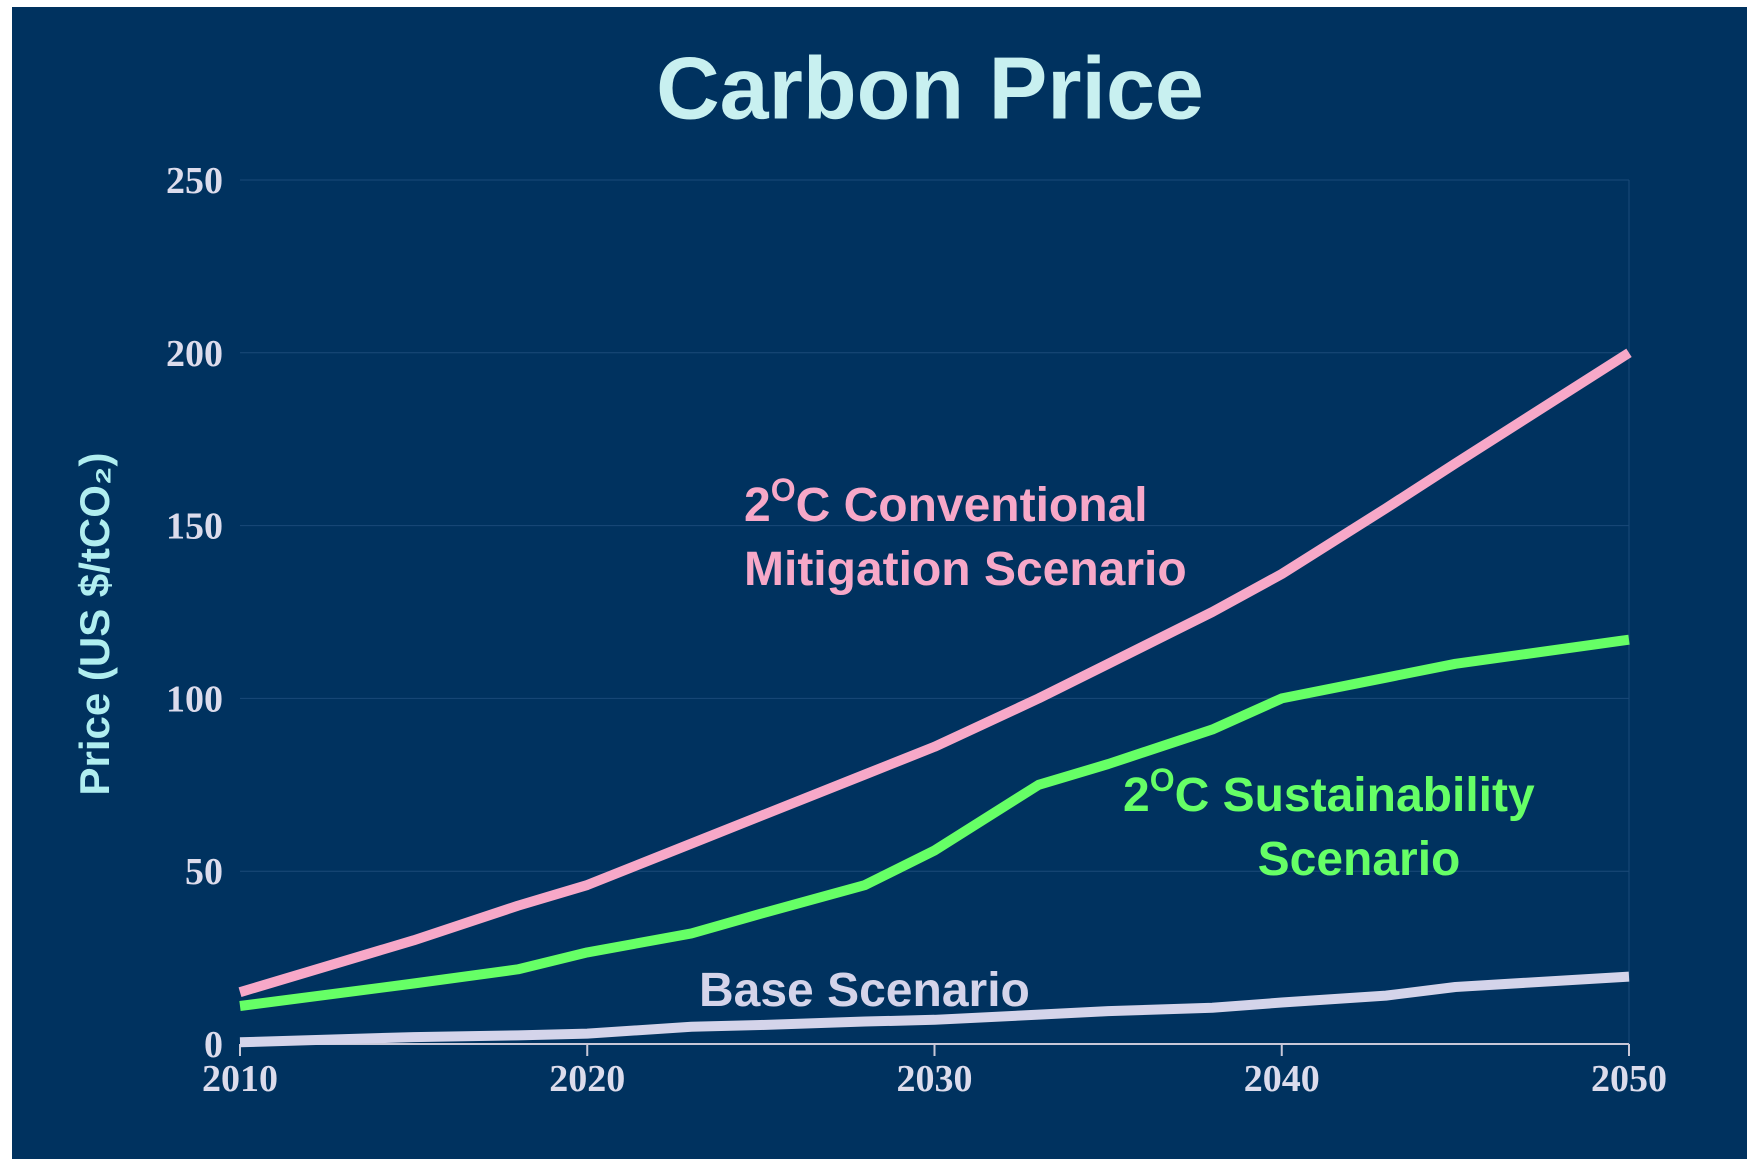 Image resolution: width=1747 pixels, height=1165 pixels. I want to click on annotation-part: C Sustainability, so click(1355, 795).